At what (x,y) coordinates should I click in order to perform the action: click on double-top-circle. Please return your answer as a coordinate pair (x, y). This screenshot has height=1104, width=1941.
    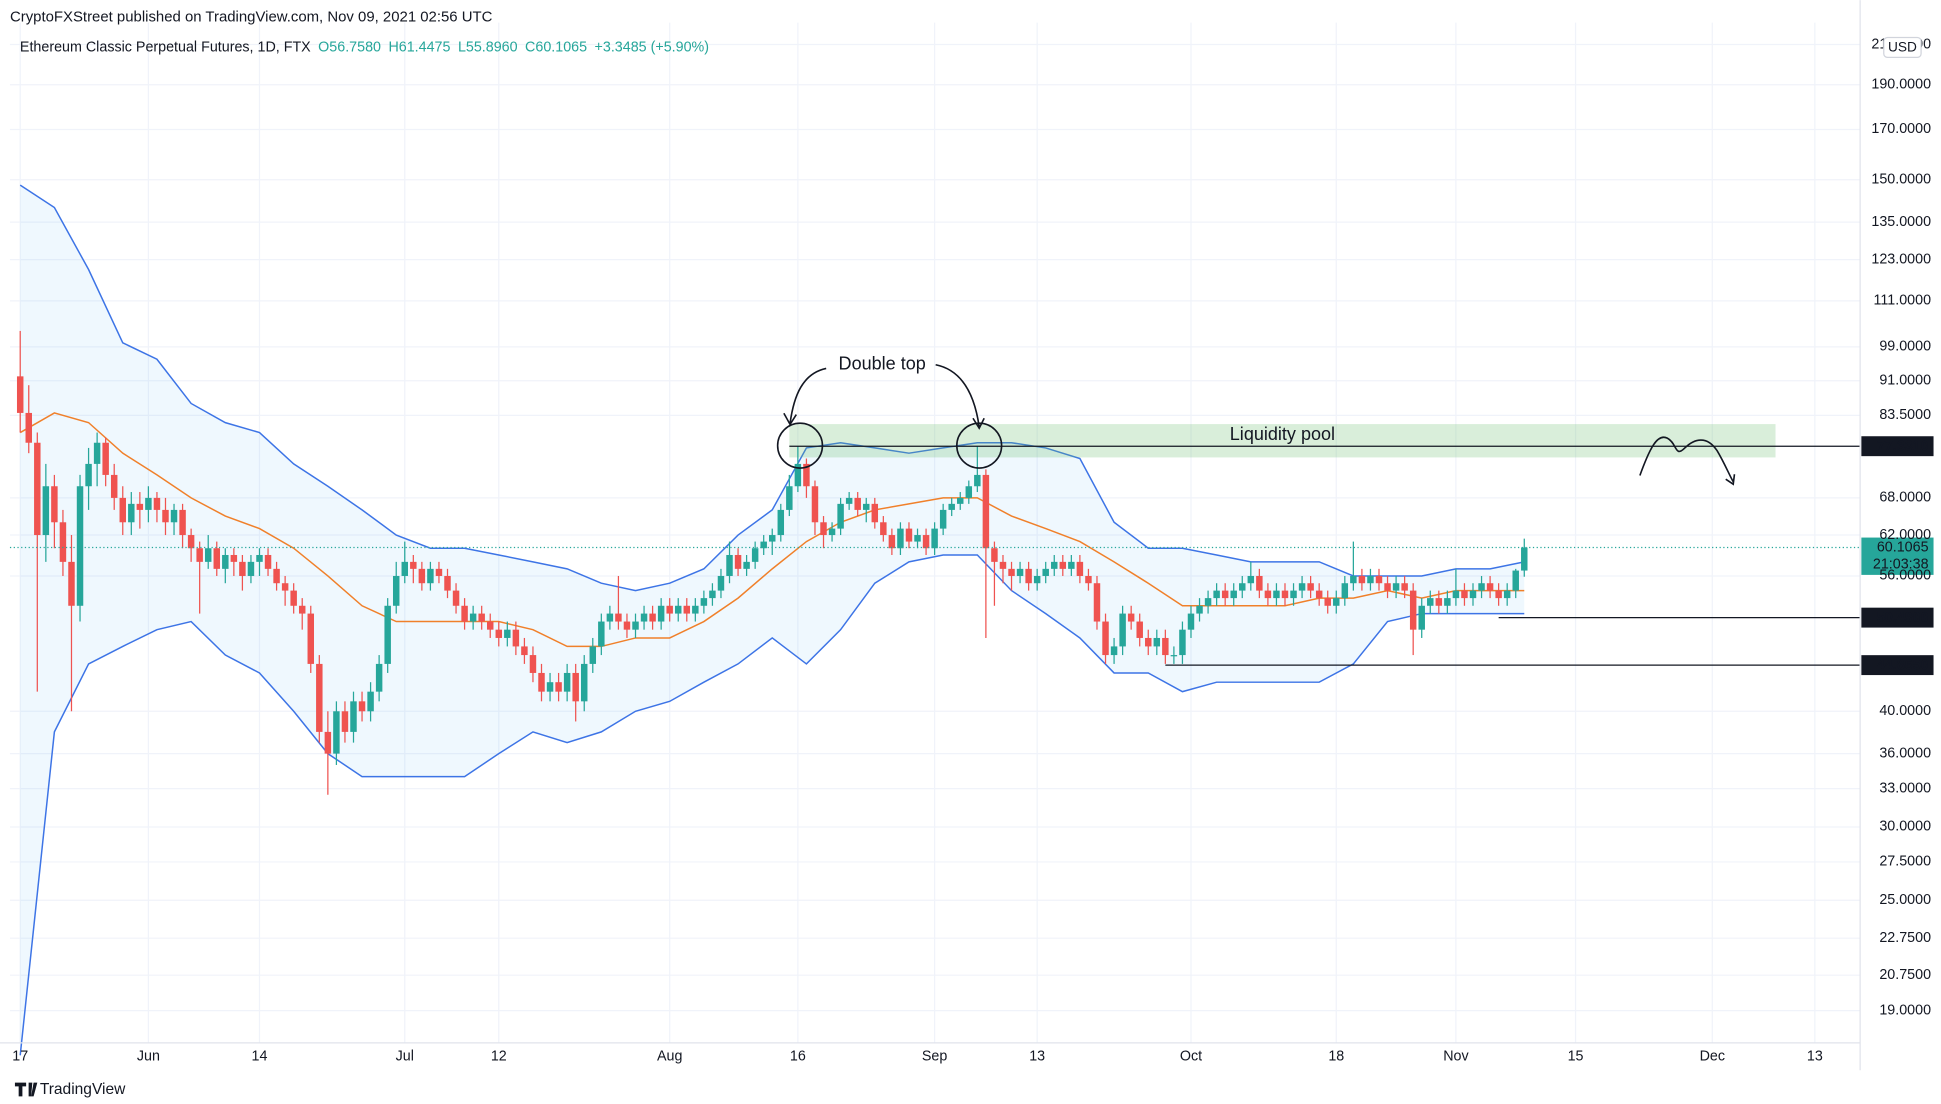
    Looking at the image, I should click on (800, 445).